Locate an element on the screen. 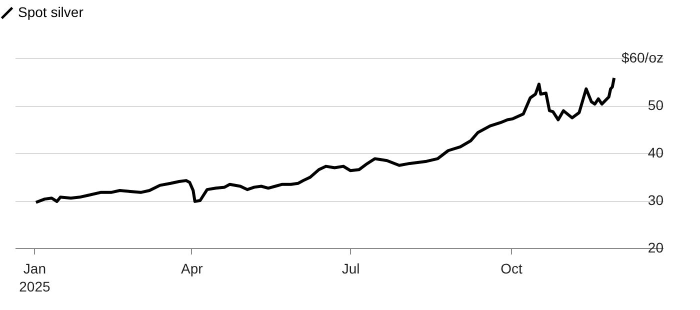 The height and width of the screenshot is (310, 700). legend-label: Spot silver is located at coordinates (51, 12).